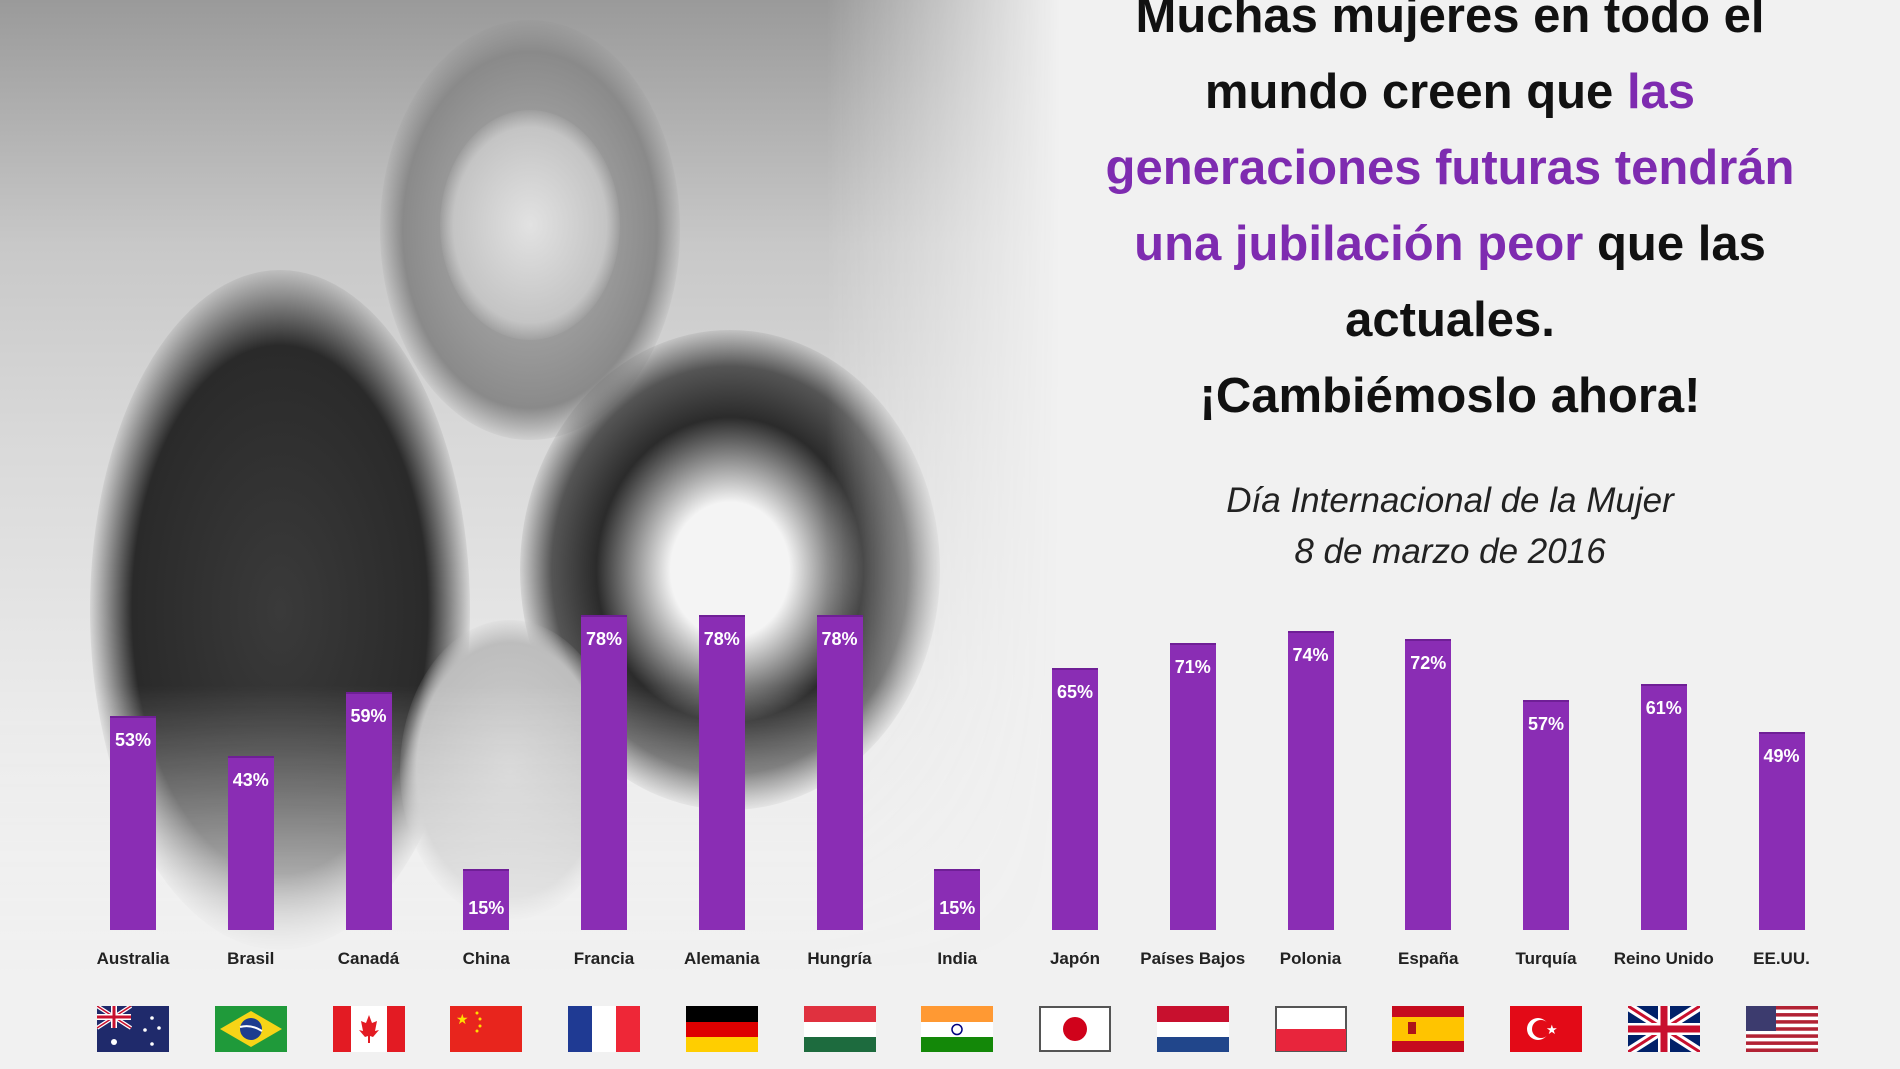  Describe the element at coordinates (133, 822) in the screenshot. I see `bar-australia` at that location.